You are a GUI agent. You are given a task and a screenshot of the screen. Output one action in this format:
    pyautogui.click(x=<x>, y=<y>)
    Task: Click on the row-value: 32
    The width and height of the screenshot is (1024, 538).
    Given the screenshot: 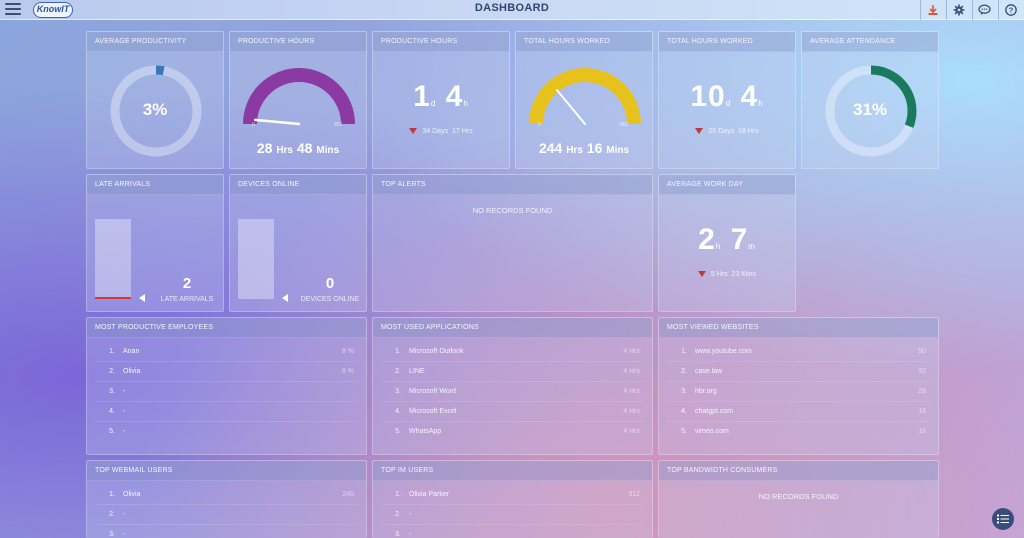 What is the action you would take?
    pyautogui.click(x=922, y=371)
    